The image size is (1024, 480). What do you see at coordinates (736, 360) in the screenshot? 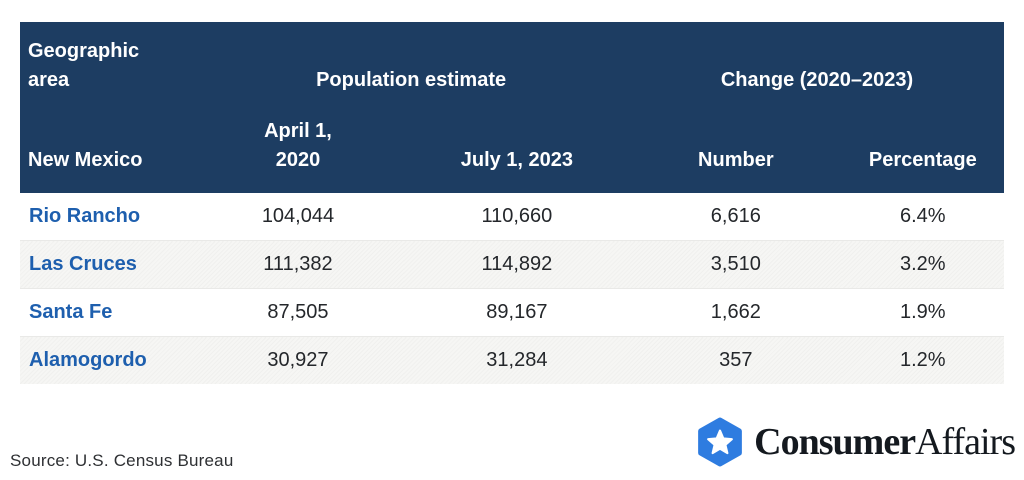
I see `change-number-cell: 357` at bounding box center [736, 360].